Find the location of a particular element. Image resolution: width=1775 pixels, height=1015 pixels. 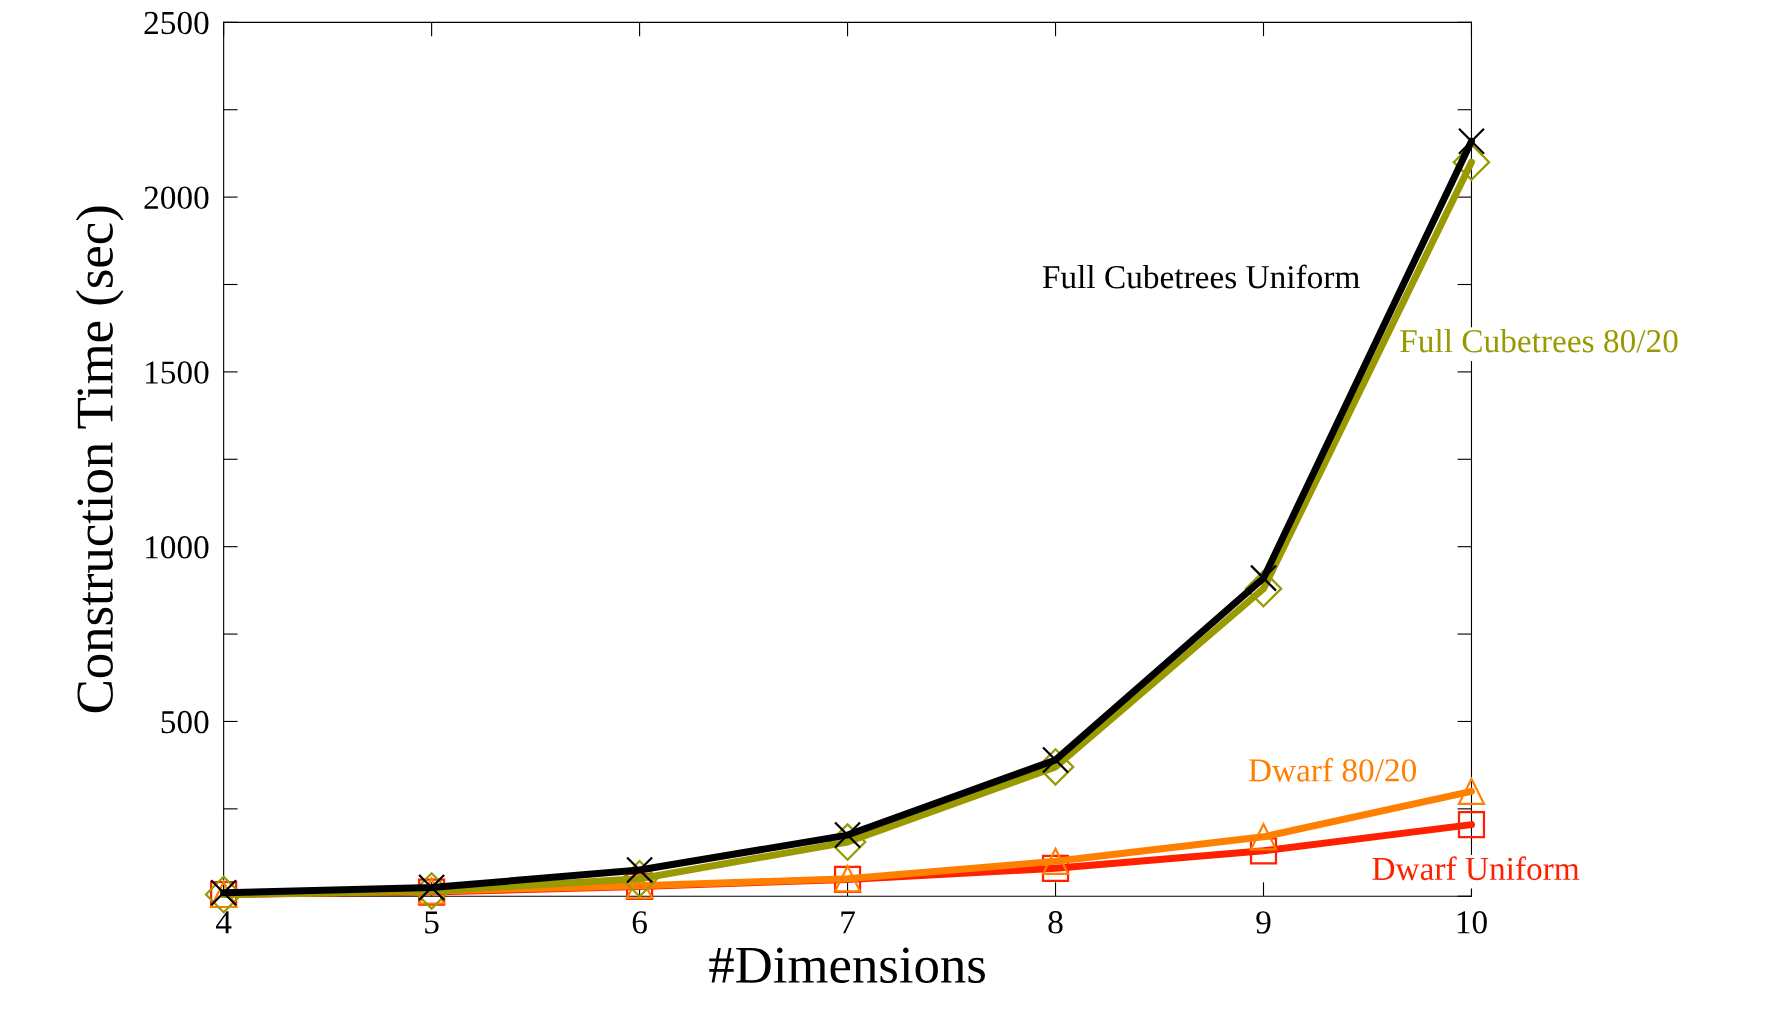

x-tick-label: 9 is located at coordinates (1263, 922).